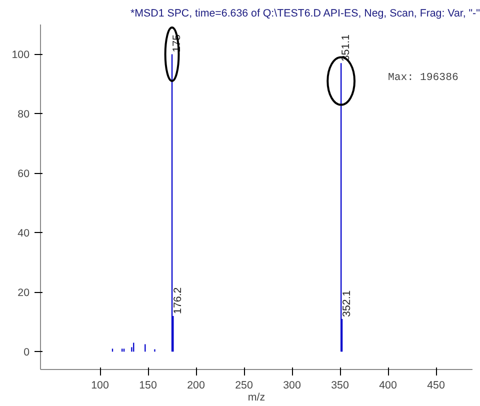 The image size is (480, 406). I want to click on x-axis-title: m/z, so click(257, 398).